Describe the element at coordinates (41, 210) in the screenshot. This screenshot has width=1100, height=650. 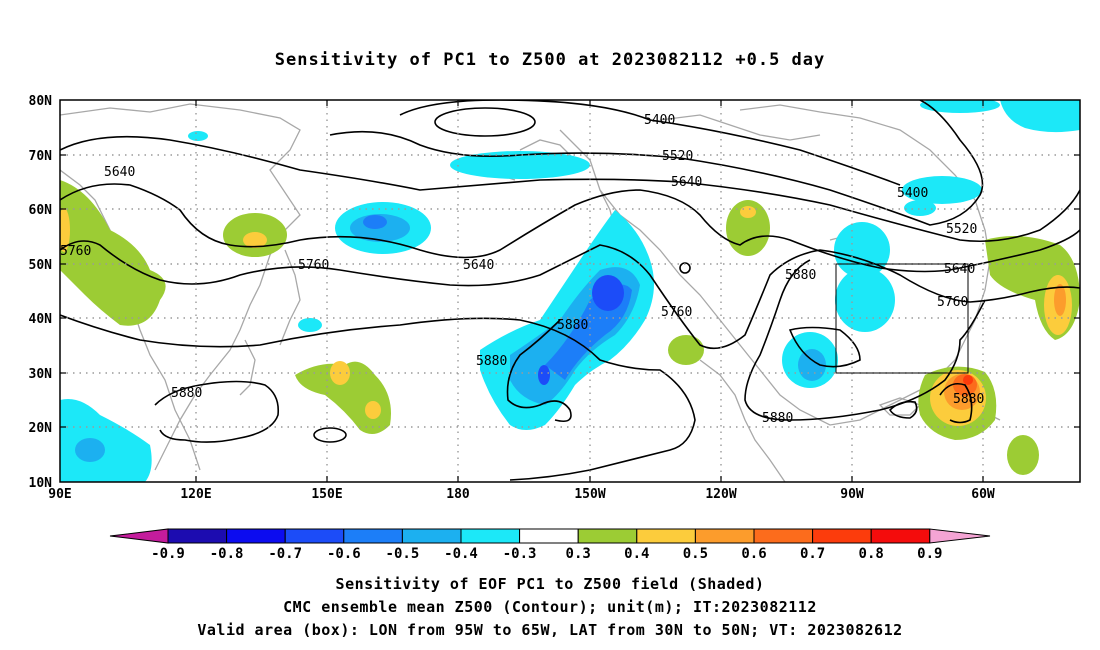
I see `lat-label: 60N` at that location.